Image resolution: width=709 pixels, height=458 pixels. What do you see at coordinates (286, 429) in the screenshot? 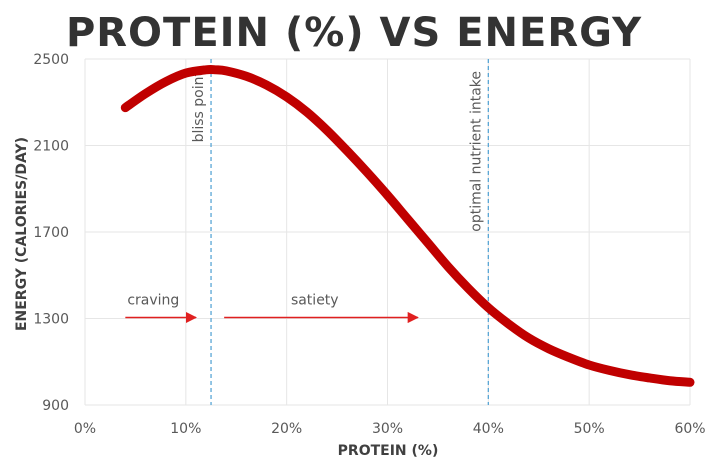
I see `x-tick-label: 20%` at bounding box center [286, 429].